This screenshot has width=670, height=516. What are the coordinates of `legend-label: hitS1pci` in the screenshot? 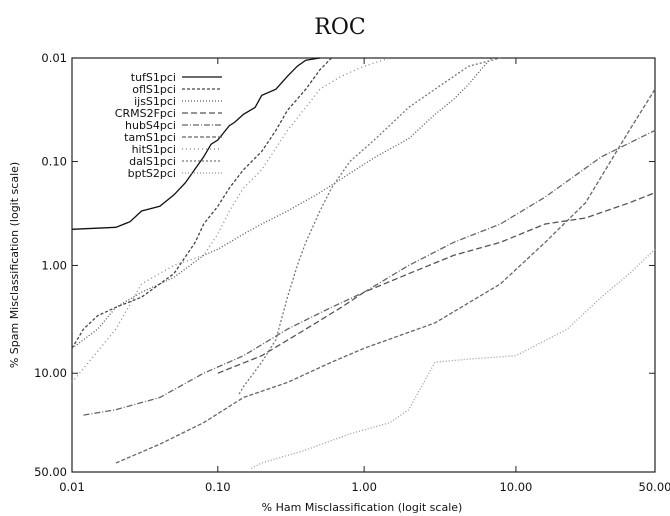 It's located at (154, 149).